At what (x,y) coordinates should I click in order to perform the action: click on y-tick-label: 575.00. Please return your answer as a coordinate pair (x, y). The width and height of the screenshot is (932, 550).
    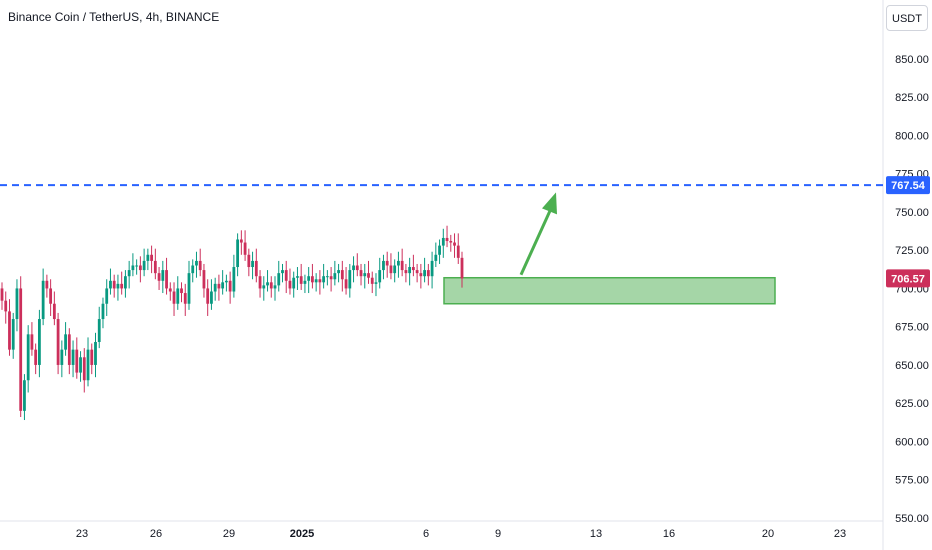
    Looking at the image, I should click on (912, 481).